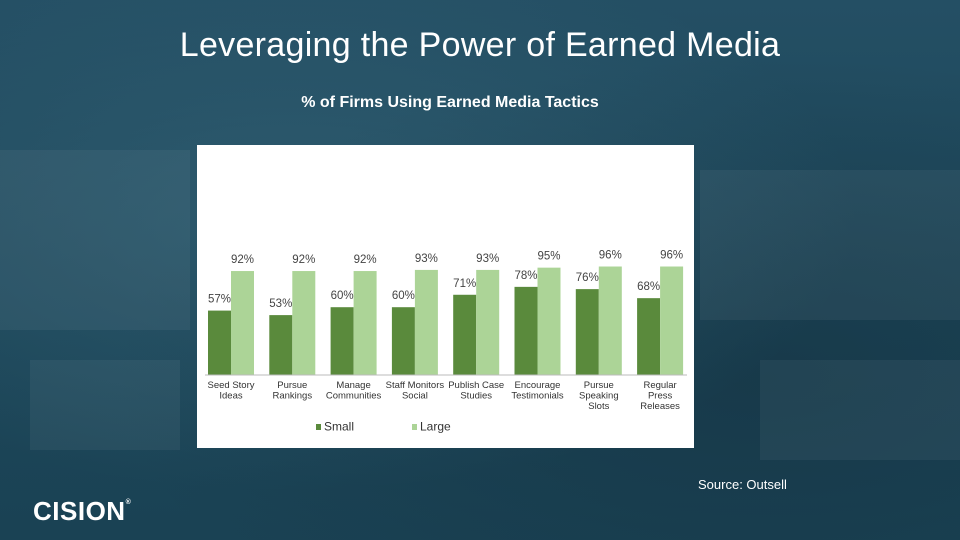 This screenshot has width=960, height=540. What do you see at coordinates (219, 300) in the screenshot?
I see `data-label-small-0: 57%` at bounding box center [219, 300].